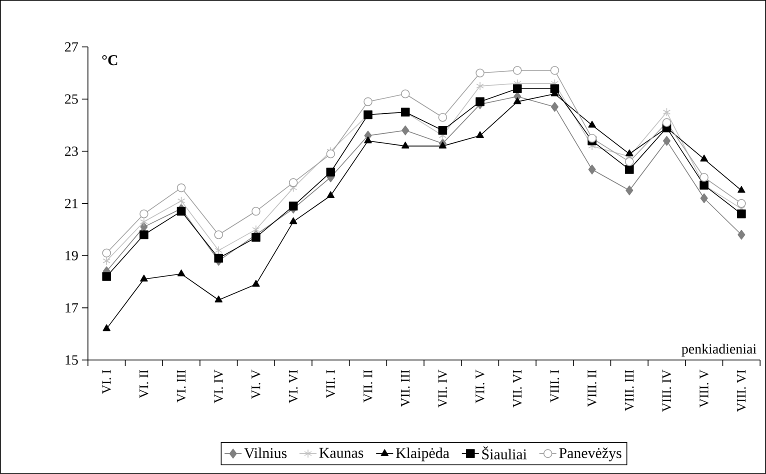 The image size is (766, 474). What do you see at coordinates (480, 387) in the screenshot?
I see `x-tick-label: VII. V` at bounding box center [480, 387].